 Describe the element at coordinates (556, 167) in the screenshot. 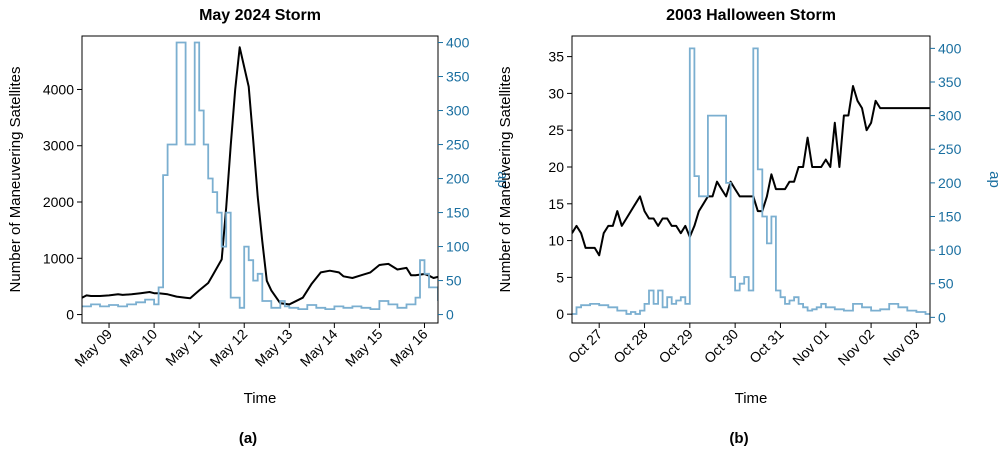

I see `y-tick-label: 20` at that location.